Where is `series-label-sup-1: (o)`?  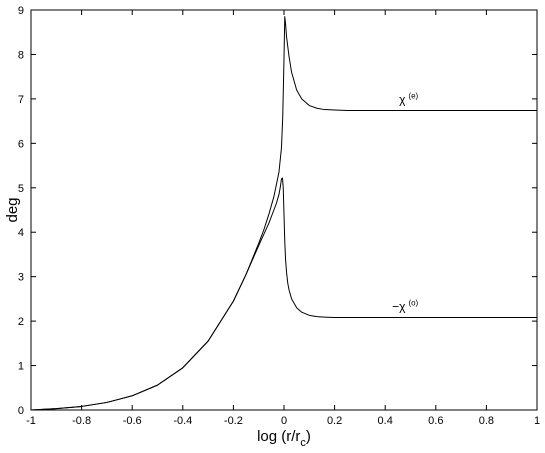
series-label-sup-1: (o) is located at coordinates (413, 303).